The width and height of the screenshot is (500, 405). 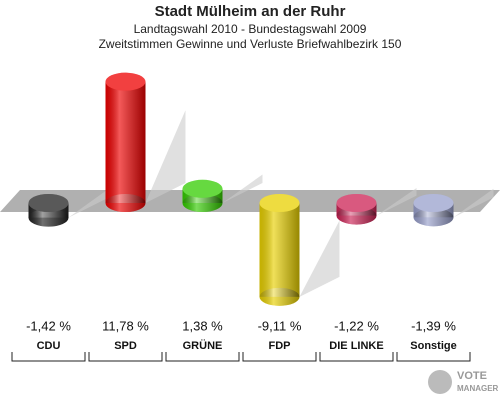 What do you see at coordinates (202, 325) in the screenshot?
I see `value-label: 1,38 %` at bounding box center [202, 325].